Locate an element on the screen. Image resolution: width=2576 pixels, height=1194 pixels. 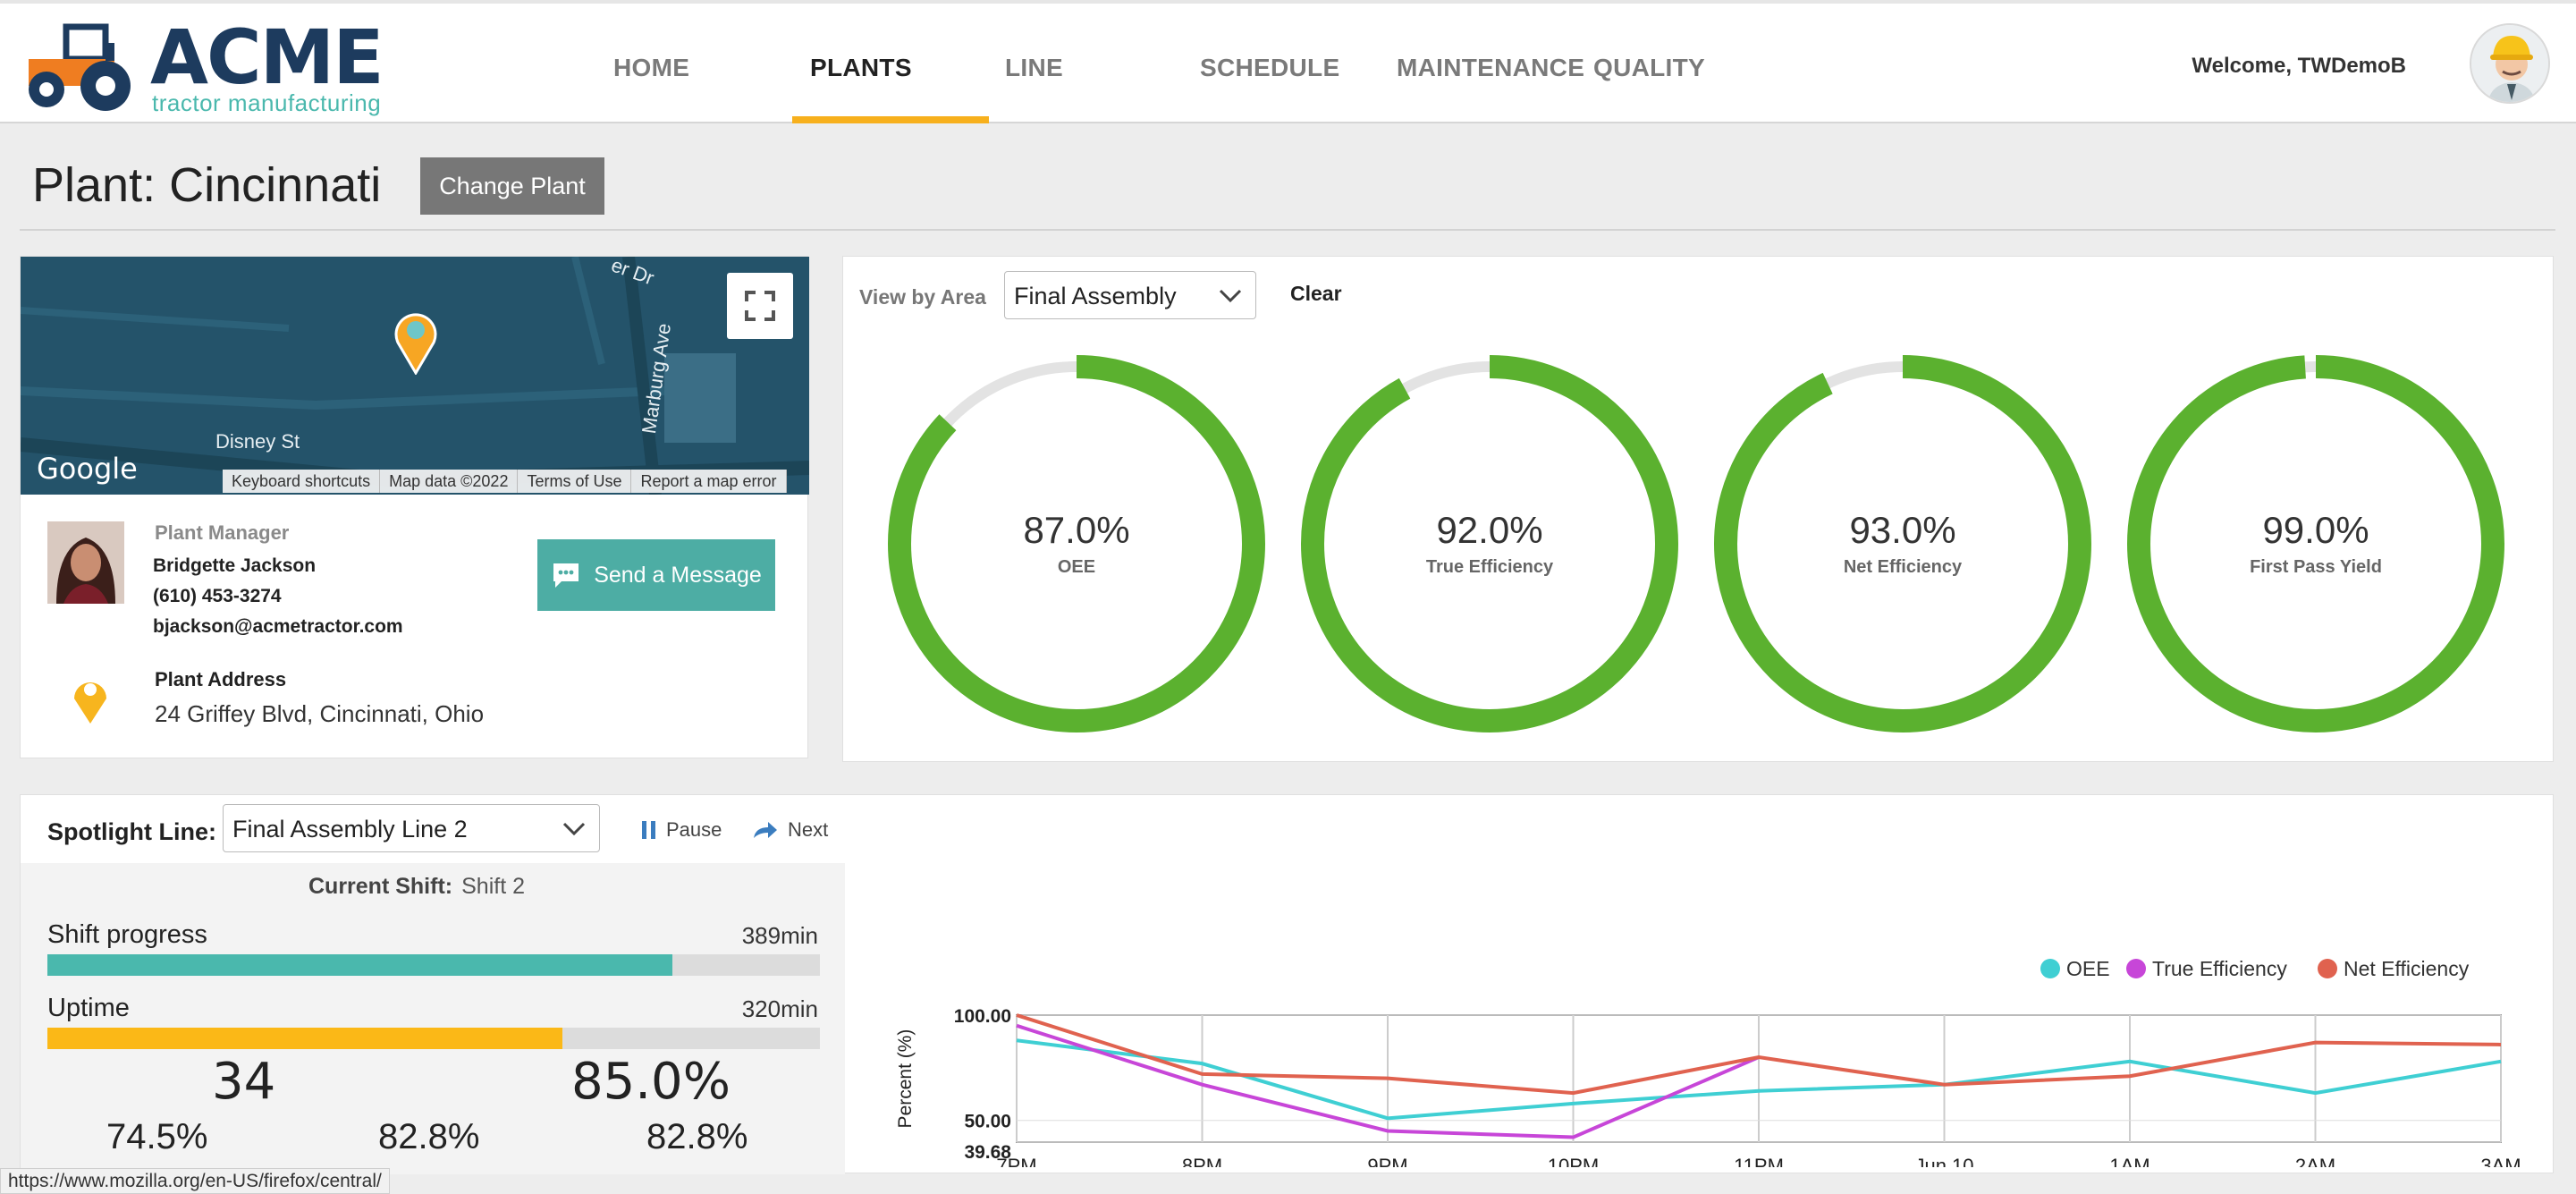
series-line-oee is located at coordinates (1759, 1079).